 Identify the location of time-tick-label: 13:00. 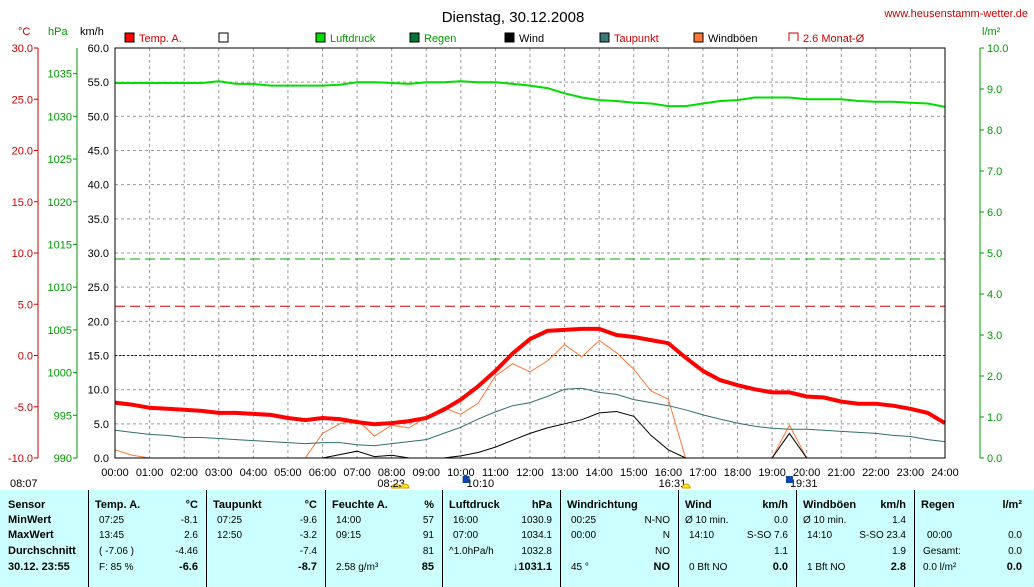
(565, 473).